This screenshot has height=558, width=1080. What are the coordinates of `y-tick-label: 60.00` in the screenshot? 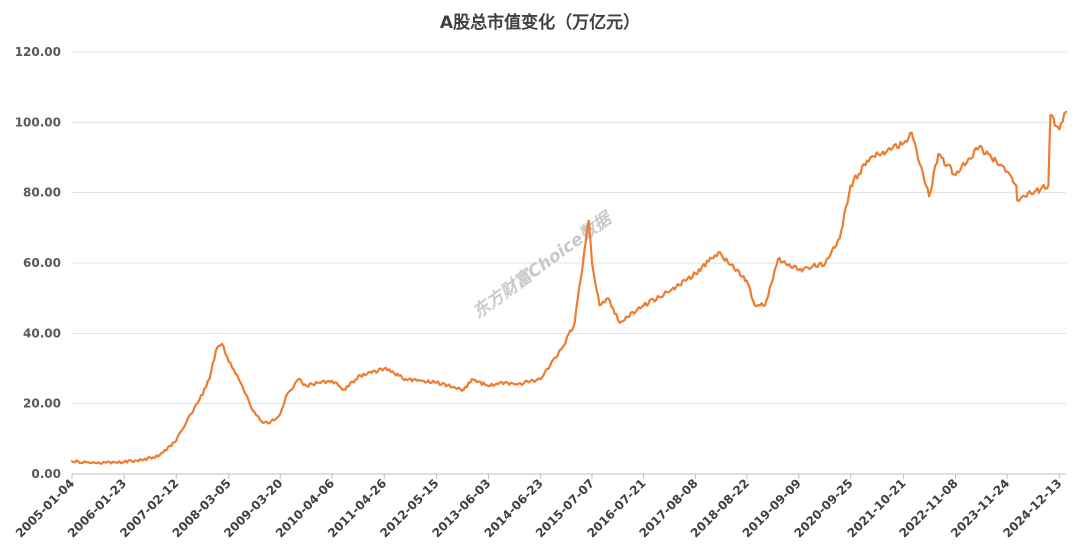 It's located at (42, 263).